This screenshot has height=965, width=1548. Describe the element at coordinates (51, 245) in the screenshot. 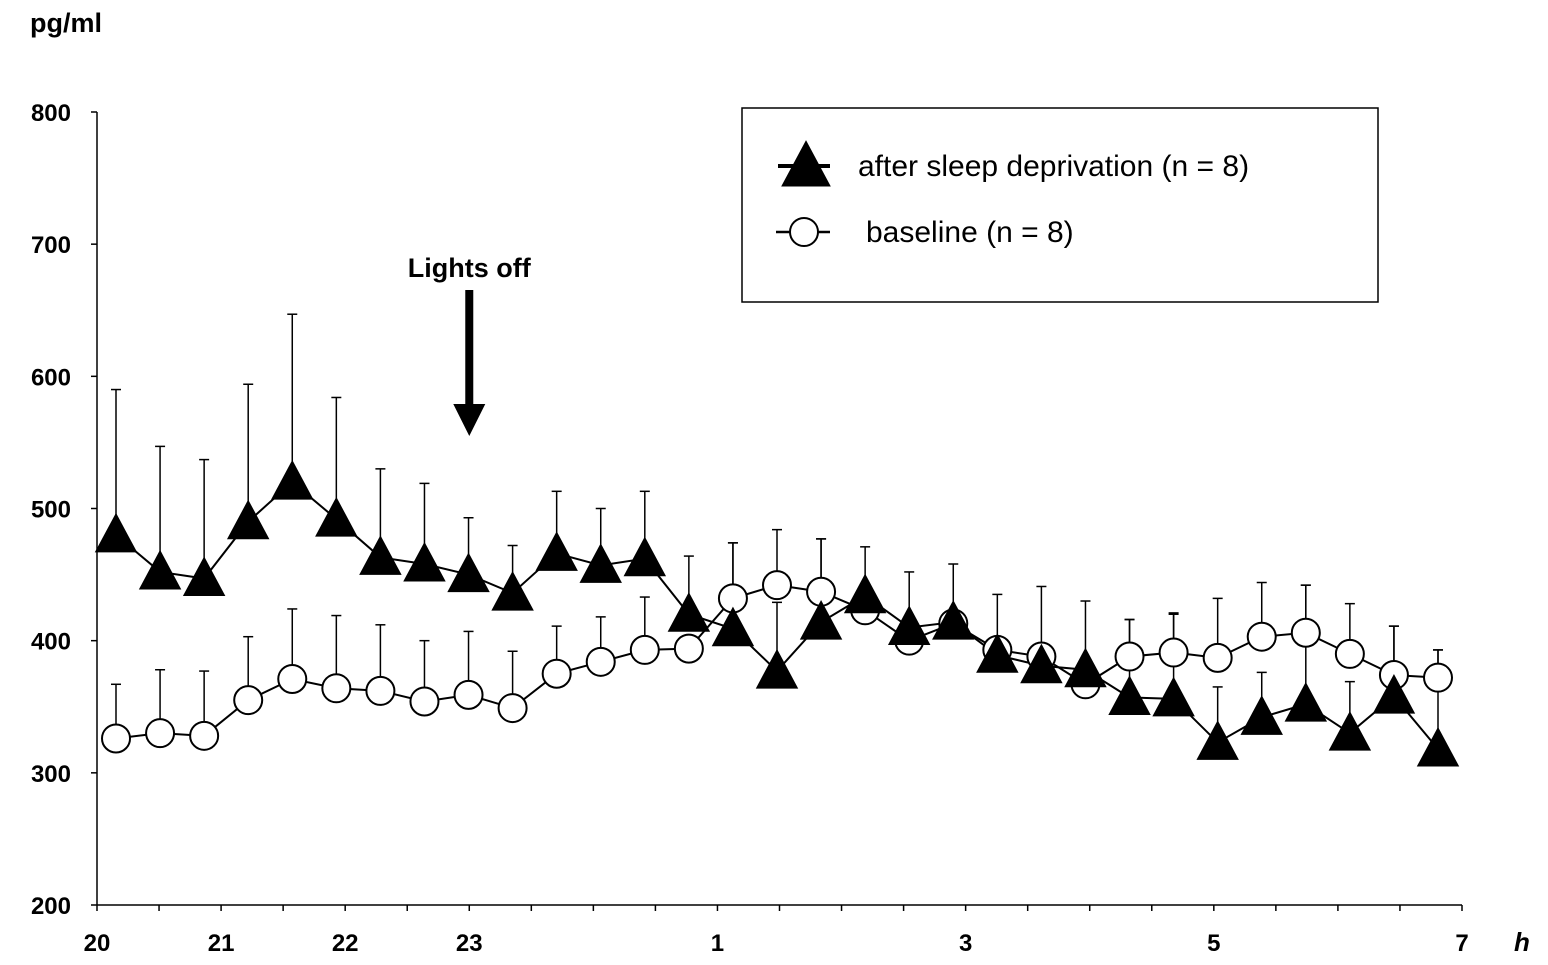

I see `y-tick-label: 700` at that location.